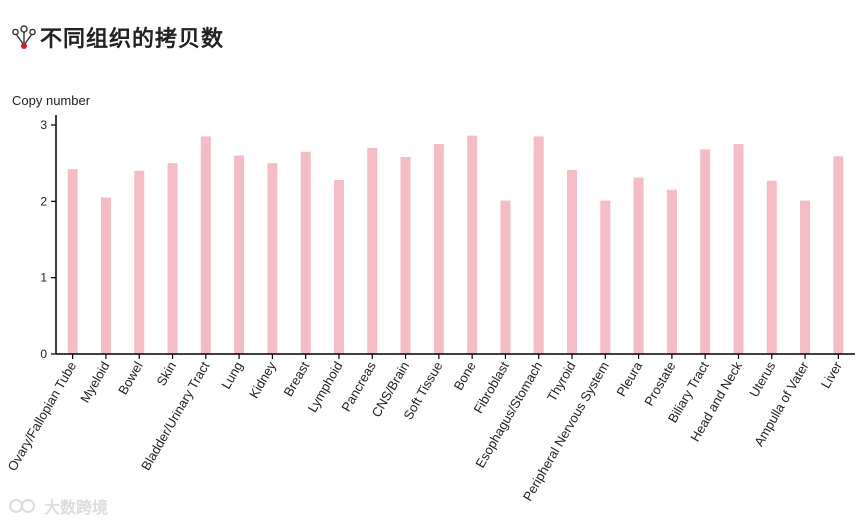 This screenshot has width=861, height=523. I want to click on y-tick-label: 2, so click(43, 201).